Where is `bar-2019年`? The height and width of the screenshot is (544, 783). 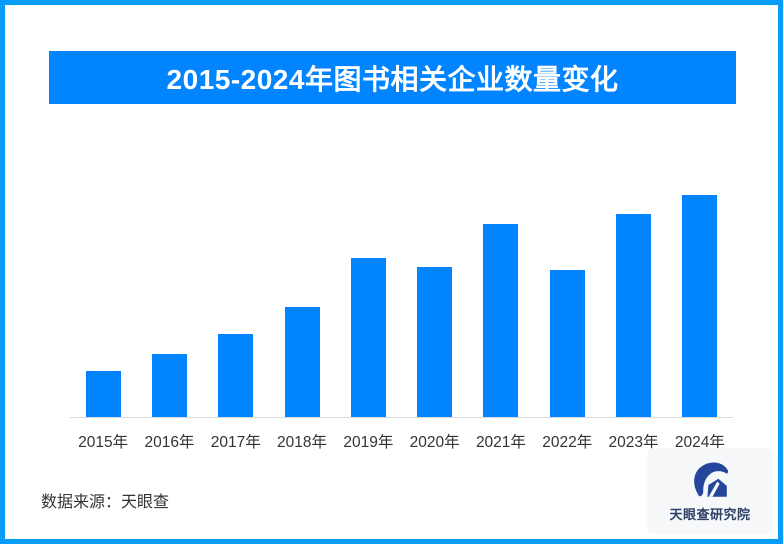
bar-2019年 is located at coordinates (368, 337).